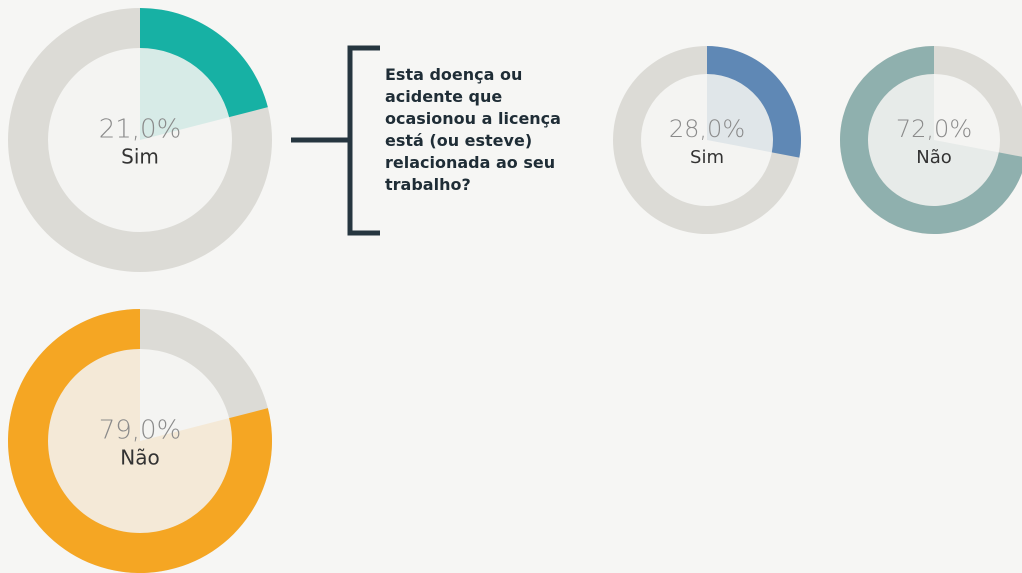 The height and width of the screenshot is (573, 1022). What do you see at coordinates (140, 130) in the screenshot?
I see `value-label: 21,0%` at bounding box center [140, 130].